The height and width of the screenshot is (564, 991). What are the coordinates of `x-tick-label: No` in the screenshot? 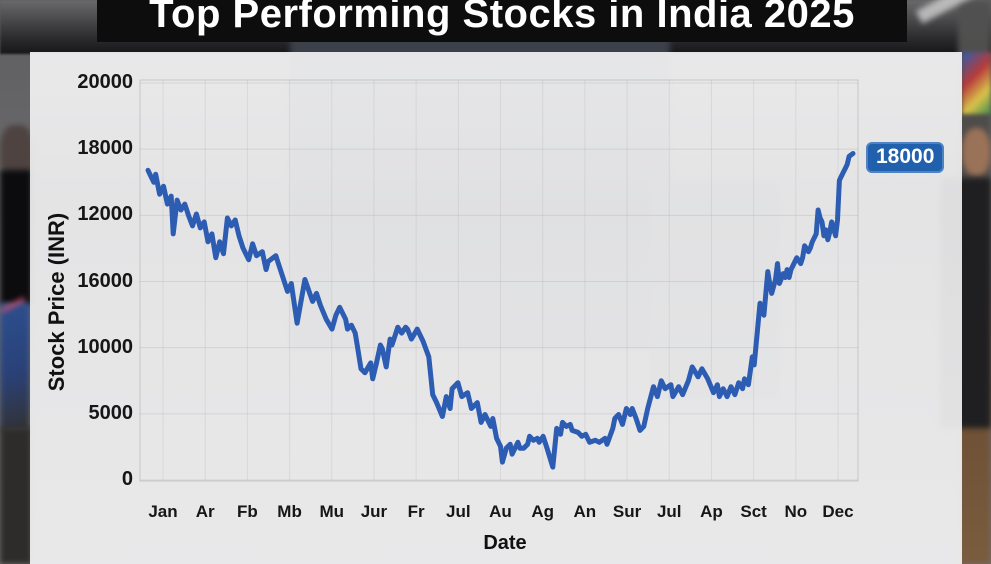 It's located at (796, 511).